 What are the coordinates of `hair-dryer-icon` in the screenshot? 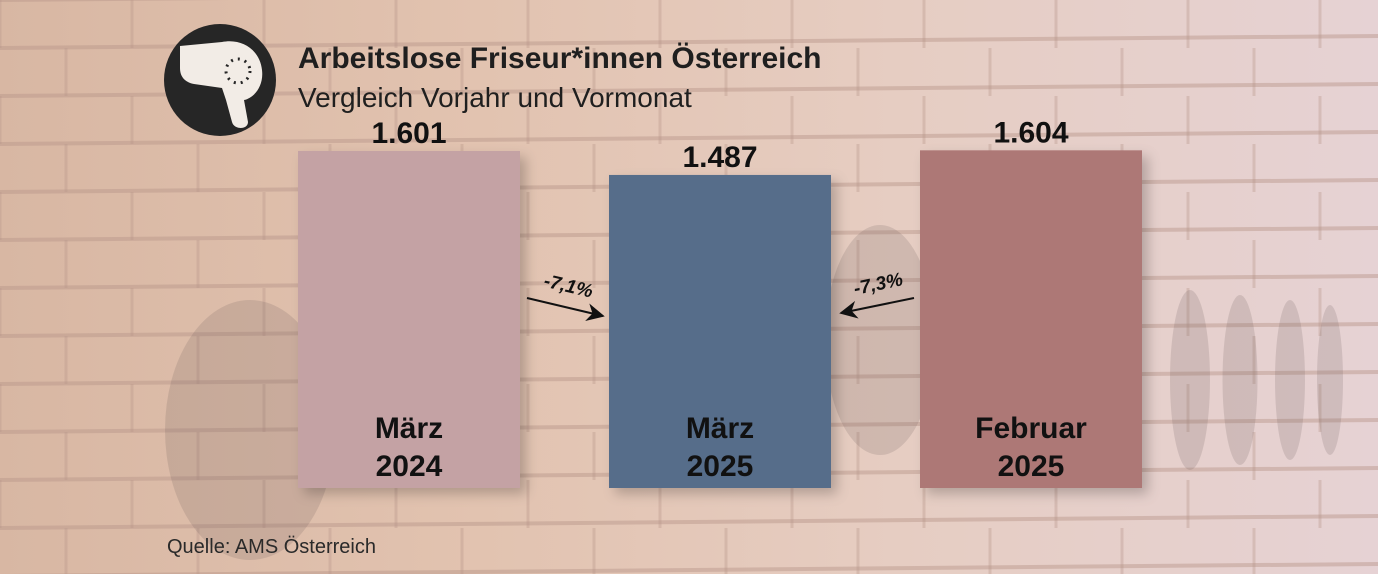 It's located at (220, 80).